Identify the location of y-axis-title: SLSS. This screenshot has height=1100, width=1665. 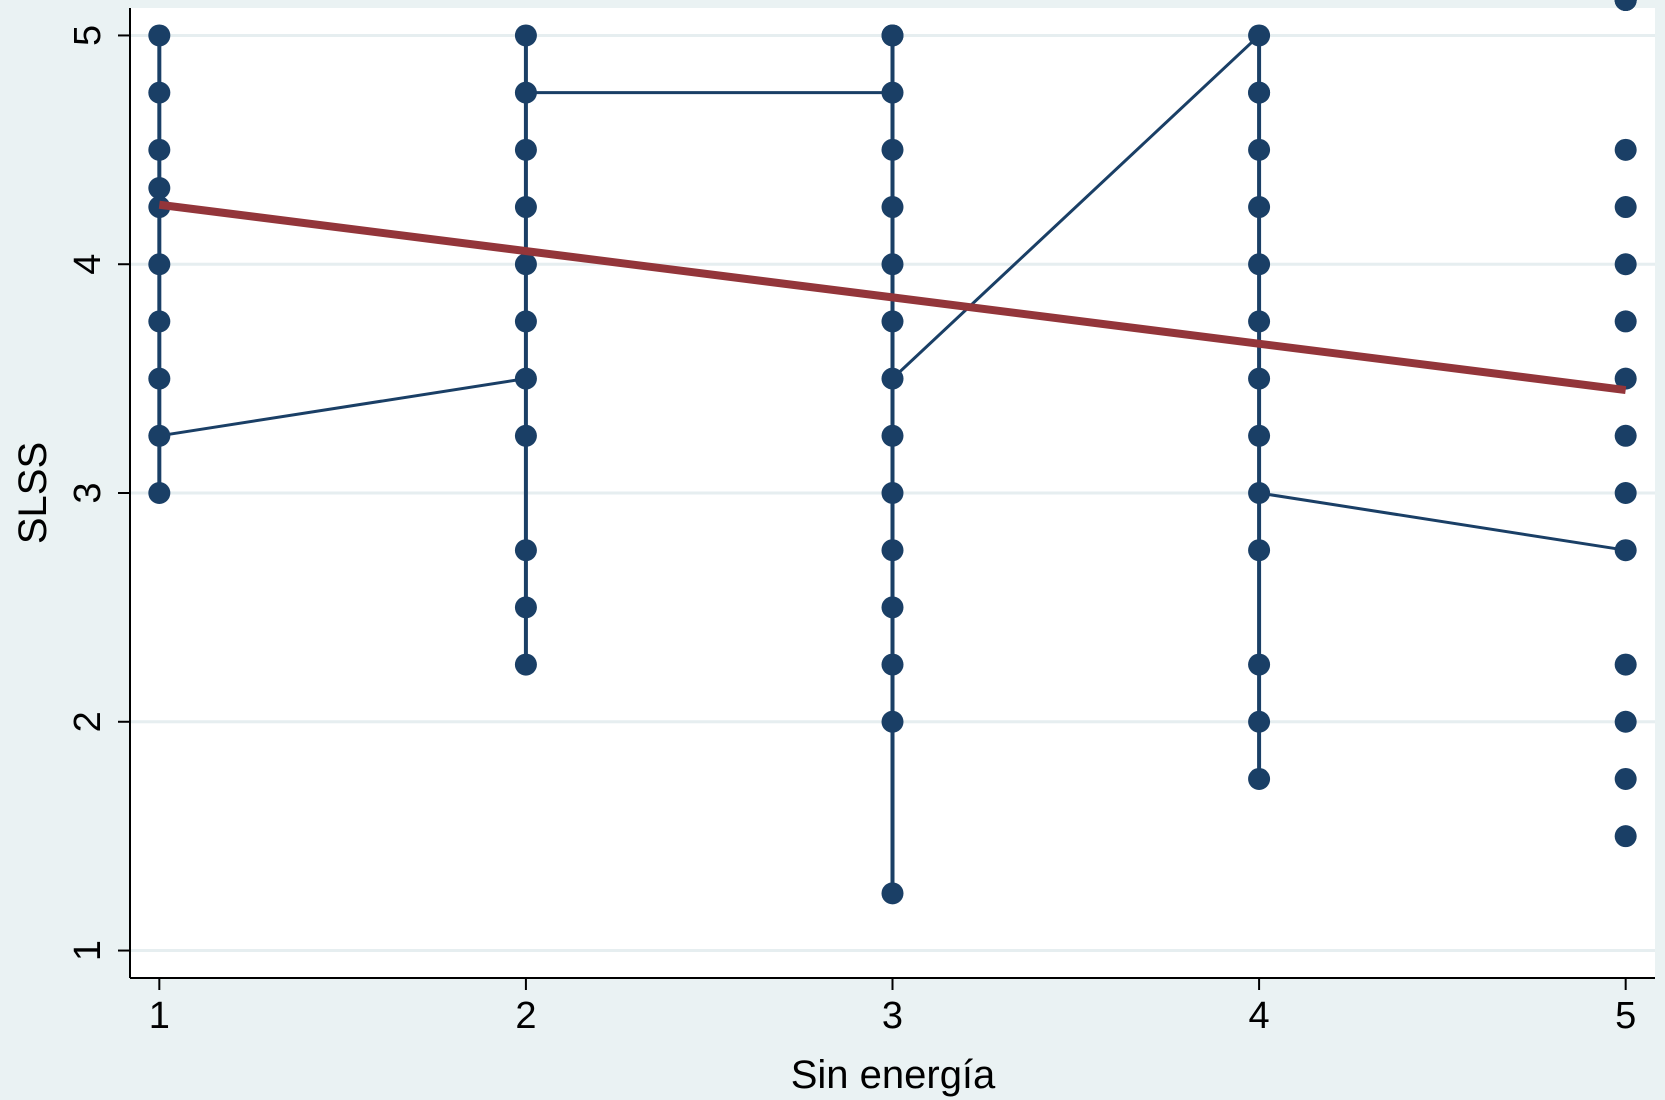
(33, 493).